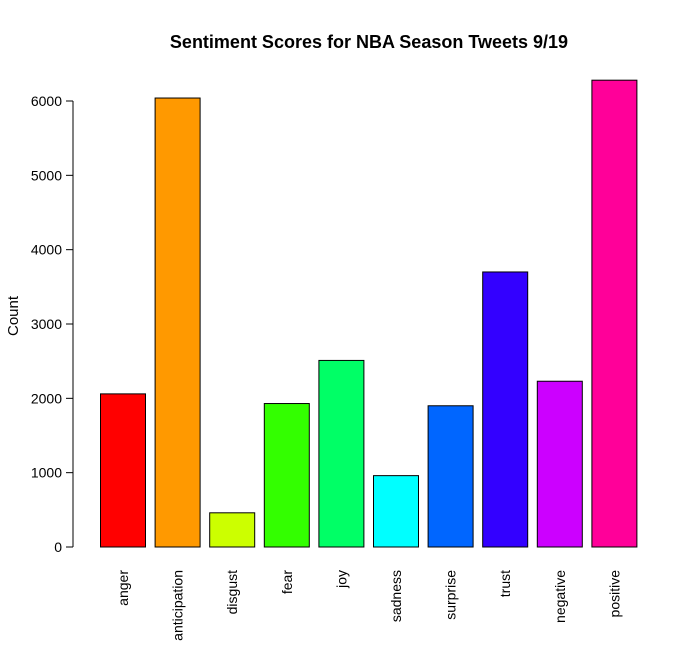 The width and height of the screenshot is (700, 650). Describe the element at coordinates (505, 583) in the screenshot. I see `x-tick-label: trust` at that location.